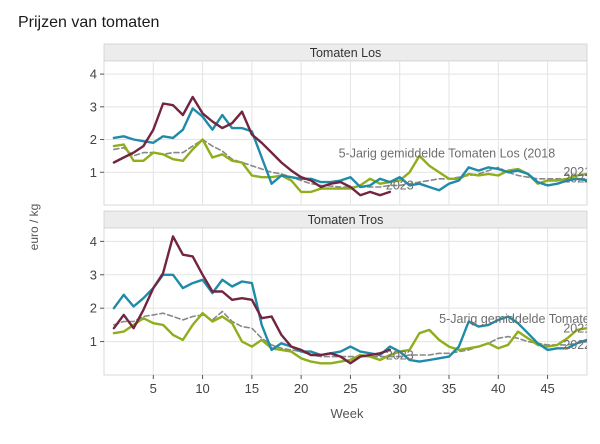 The image size is (600, 444). I want to click on x-tick-label: 20, so click(301, 388).